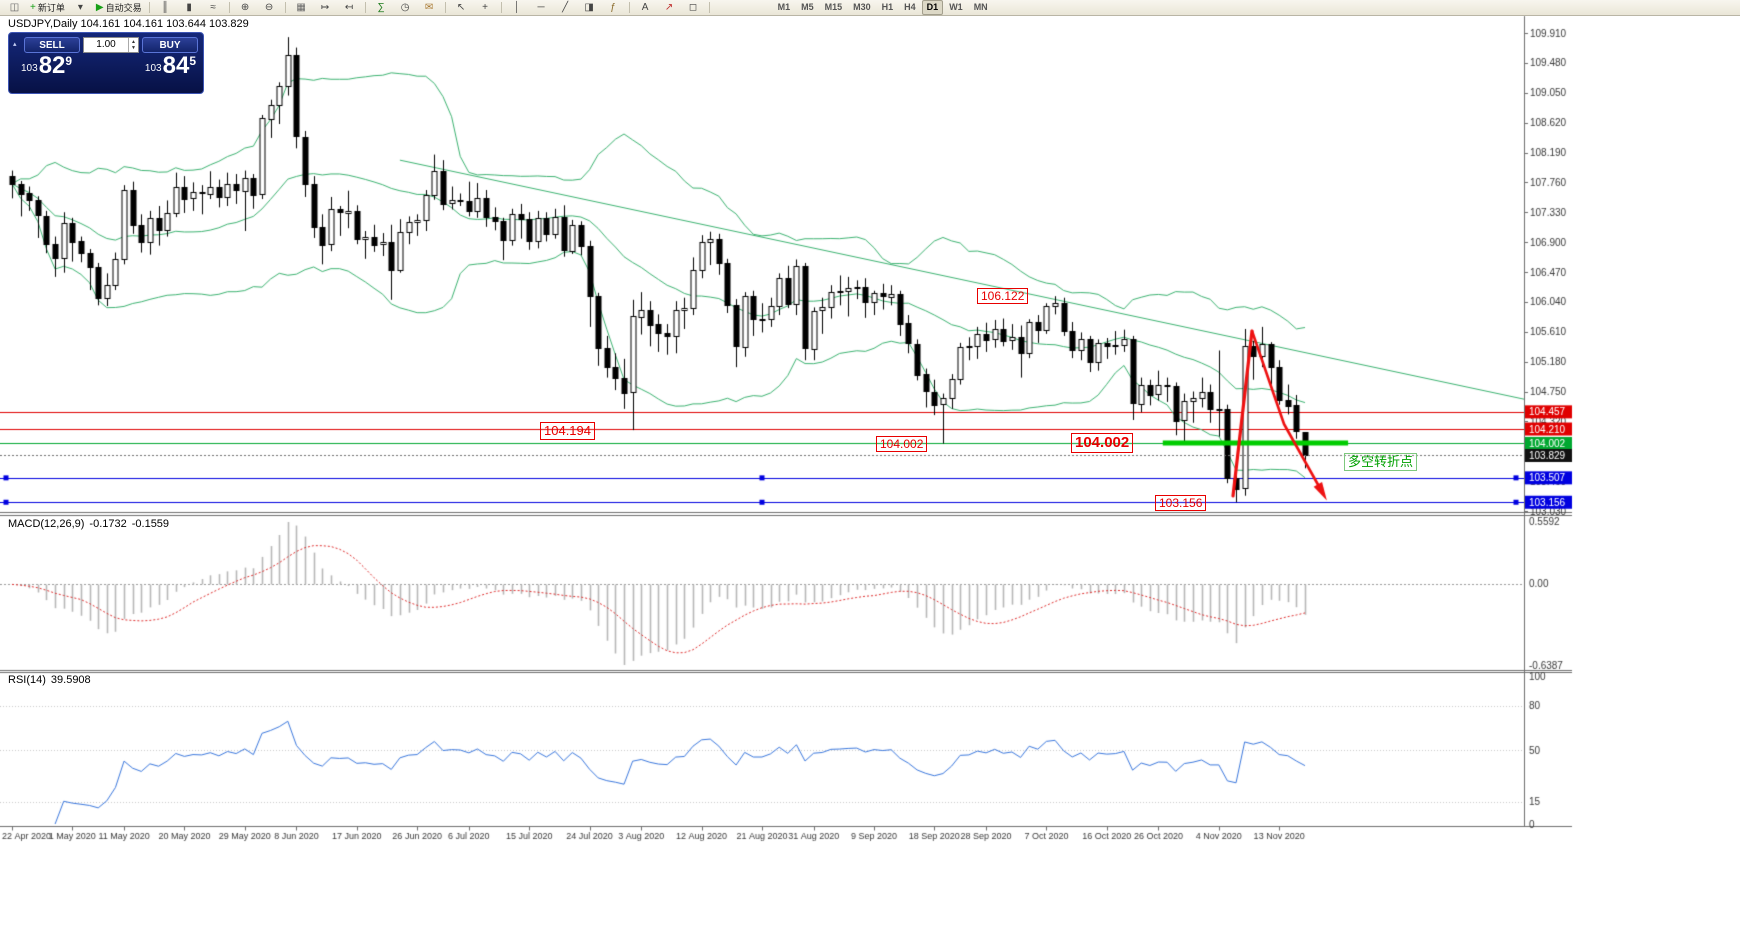 This screenshot has height=938, width=1740. Describe the element at coordinates (27, 680) in the screenshot. I see `rsi-title: RSI(14)` at that location.